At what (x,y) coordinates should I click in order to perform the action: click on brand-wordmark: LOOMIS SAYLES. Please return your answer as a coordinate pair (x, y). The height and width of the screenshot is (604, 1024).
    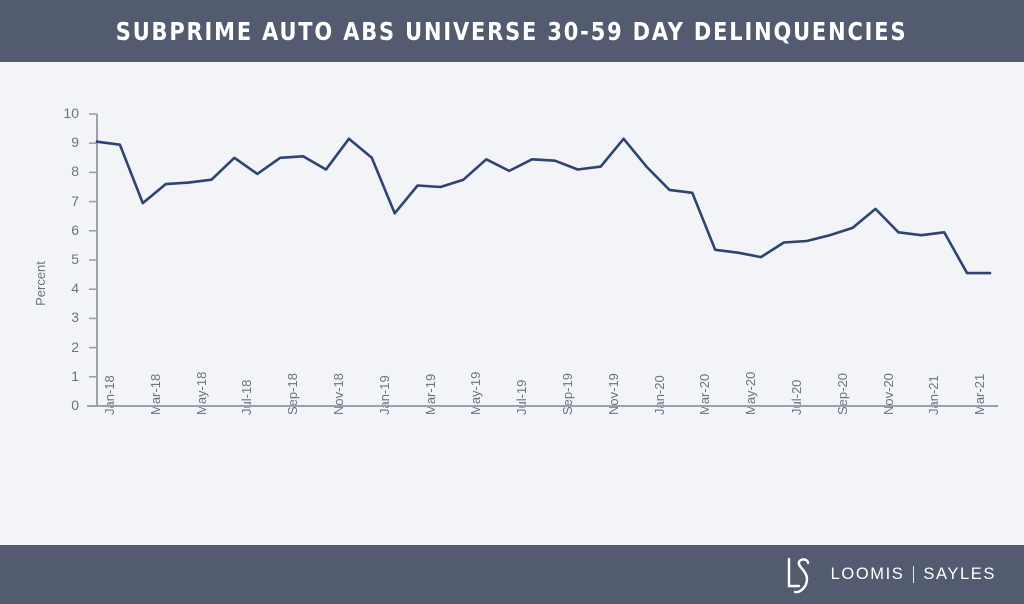
    Looking at the image, I should click on (913, 574).